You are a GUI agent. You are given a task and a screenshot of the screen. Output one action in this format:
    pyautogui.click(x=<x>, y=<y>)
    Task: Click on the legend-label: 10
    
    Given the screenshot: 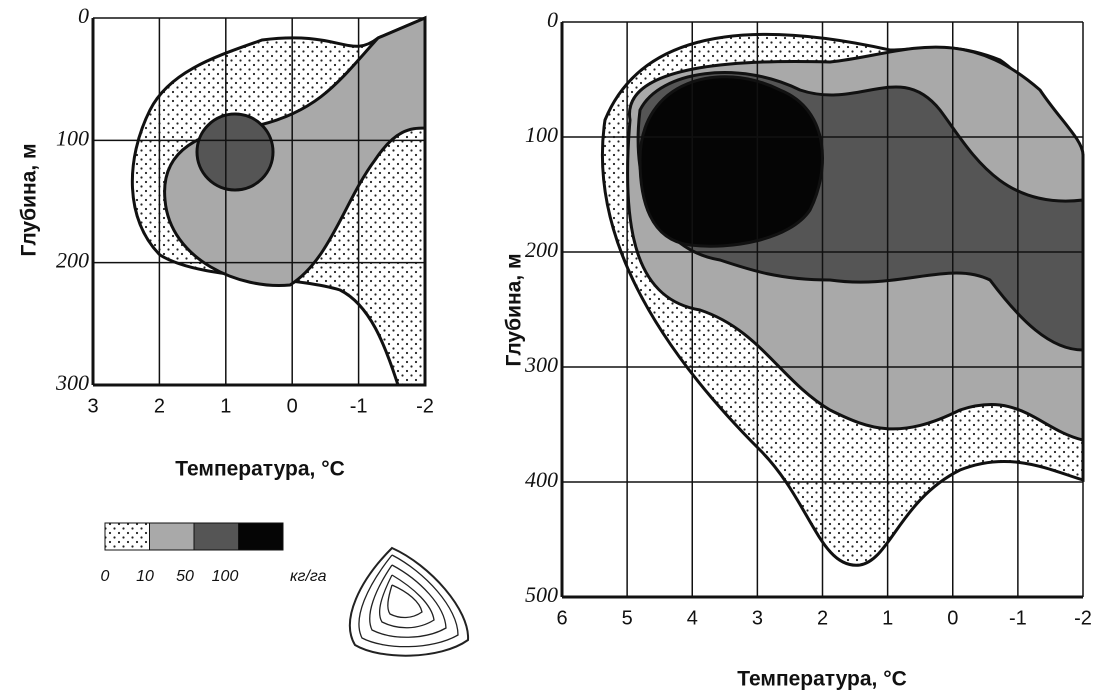 What is the action you would take?
    pyautogui.click(x=145, y=576)
    